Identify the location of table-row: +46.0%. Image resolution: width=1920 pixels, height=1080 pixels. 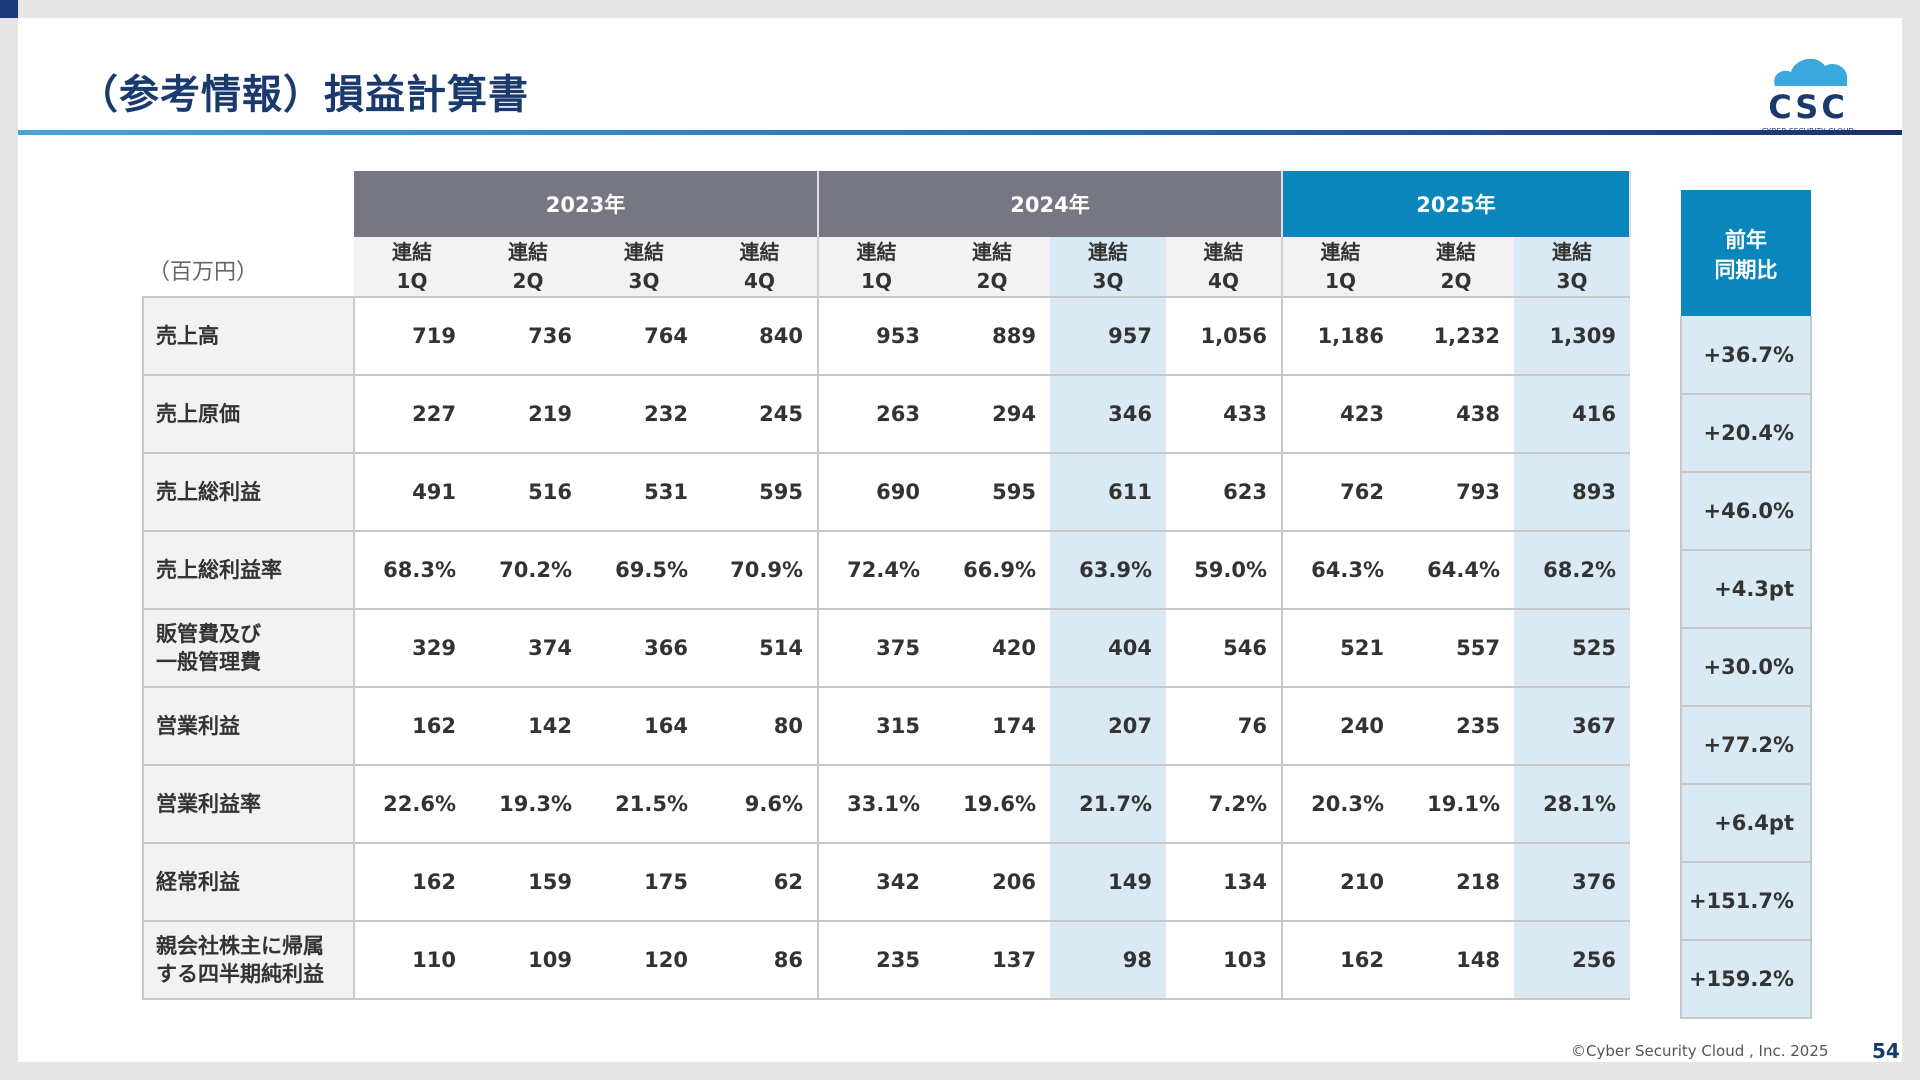
(1746, 511).